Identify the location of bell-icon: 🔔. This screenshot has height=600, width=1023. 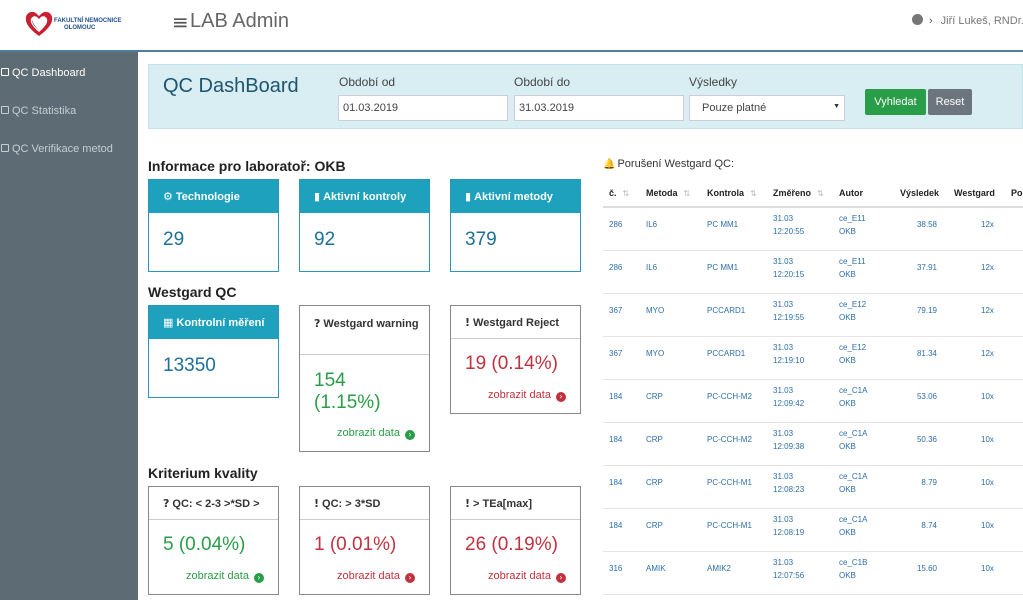
(609, 164).